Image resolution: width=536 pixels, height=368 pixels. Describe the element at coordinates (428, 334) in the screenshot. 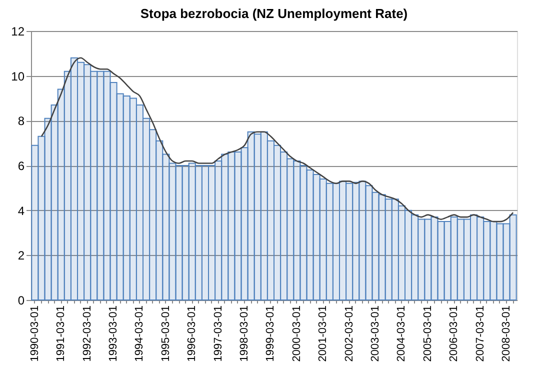

I see `x-tick-label: 2005-03-01` at that location.